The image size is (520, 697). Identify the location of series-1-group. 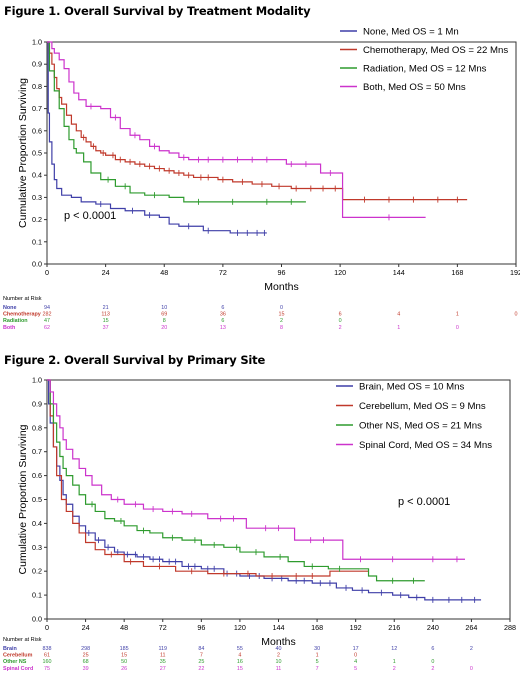
(157, 138).